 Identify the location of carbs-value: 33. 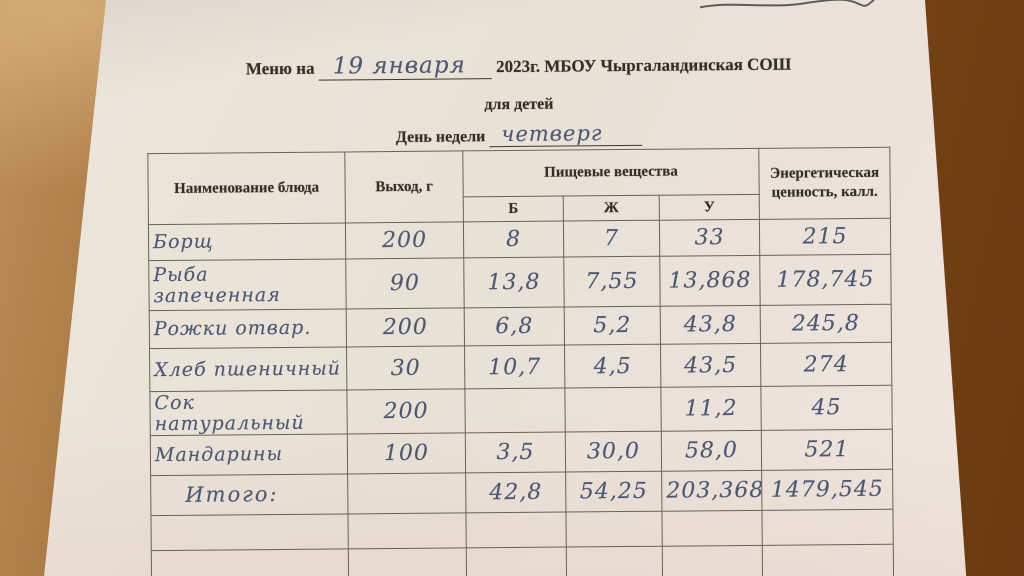
(709, 238).